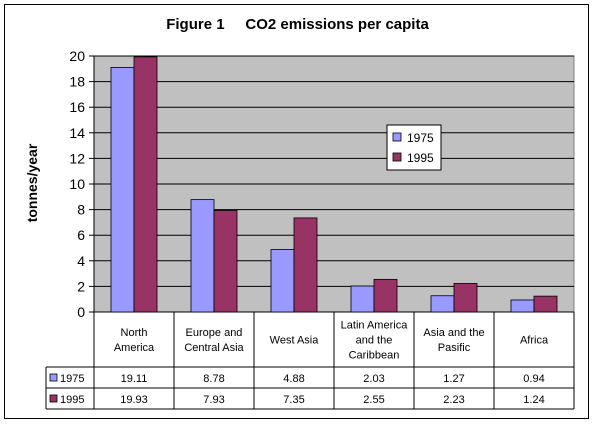 The height and width of the screenshot is (425, 595). What do you see at coordinates (295, 341) in the screenshot?
I see `x-category-label: West Asia` at bounding box center [295, 341].